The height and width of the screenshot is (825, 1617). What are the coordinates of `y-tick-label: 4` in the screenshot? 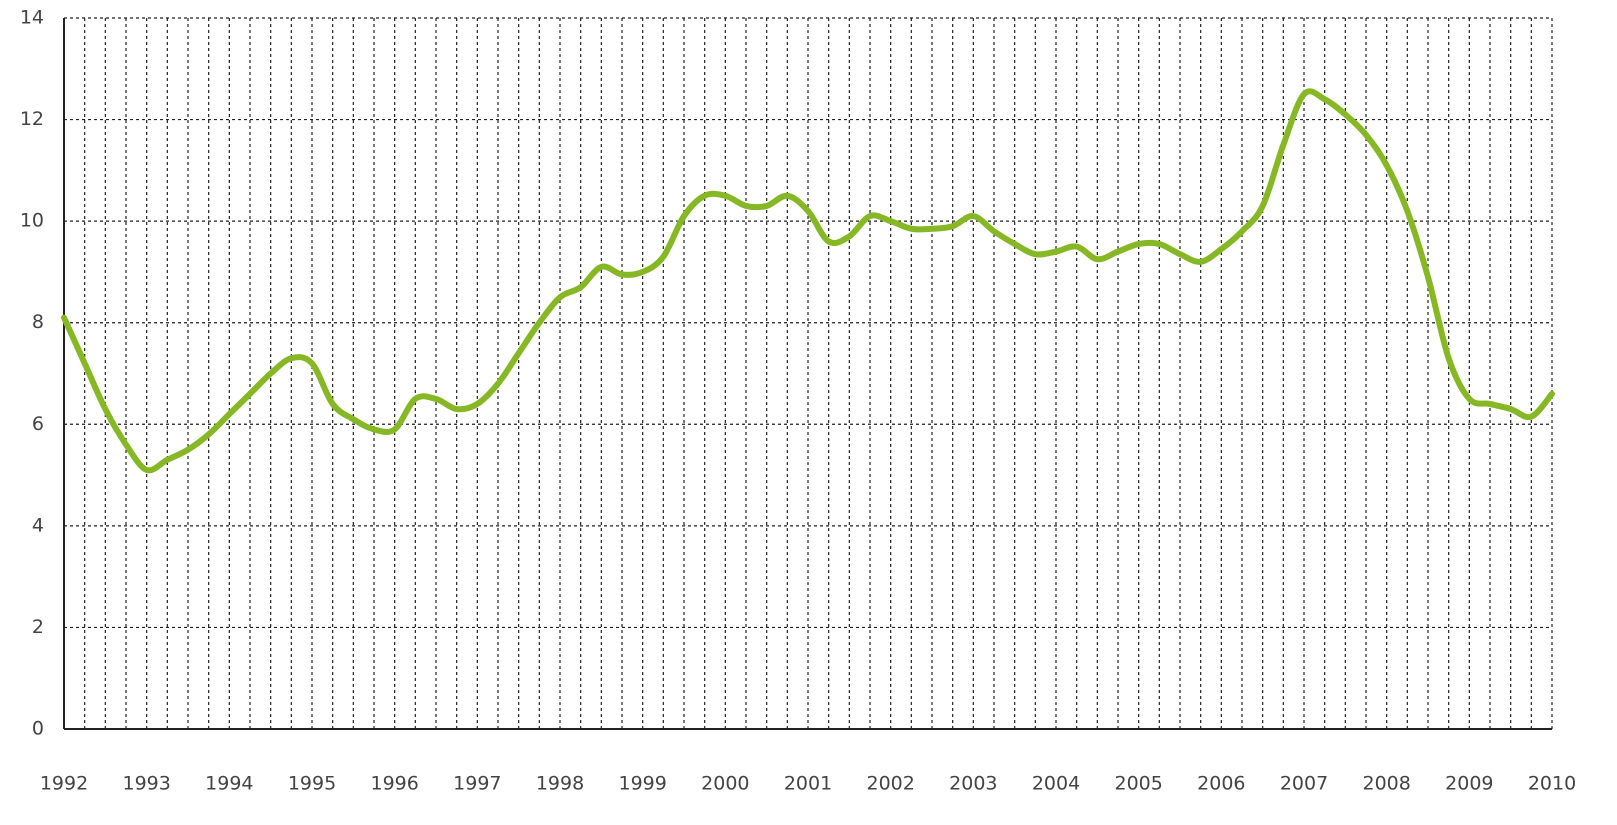 It's located at (38, 525).